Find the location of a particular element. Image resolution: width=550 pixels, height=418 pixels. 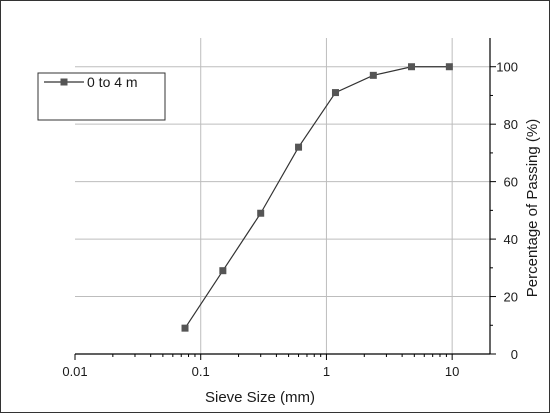

legend-box is located at coordinates (101, 96).